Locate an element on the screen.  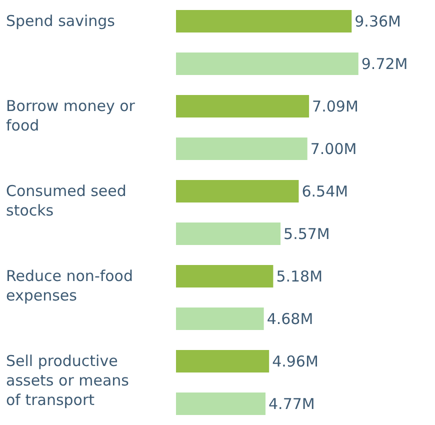
data-label: 4.77M is located at coordinates (291, 403).